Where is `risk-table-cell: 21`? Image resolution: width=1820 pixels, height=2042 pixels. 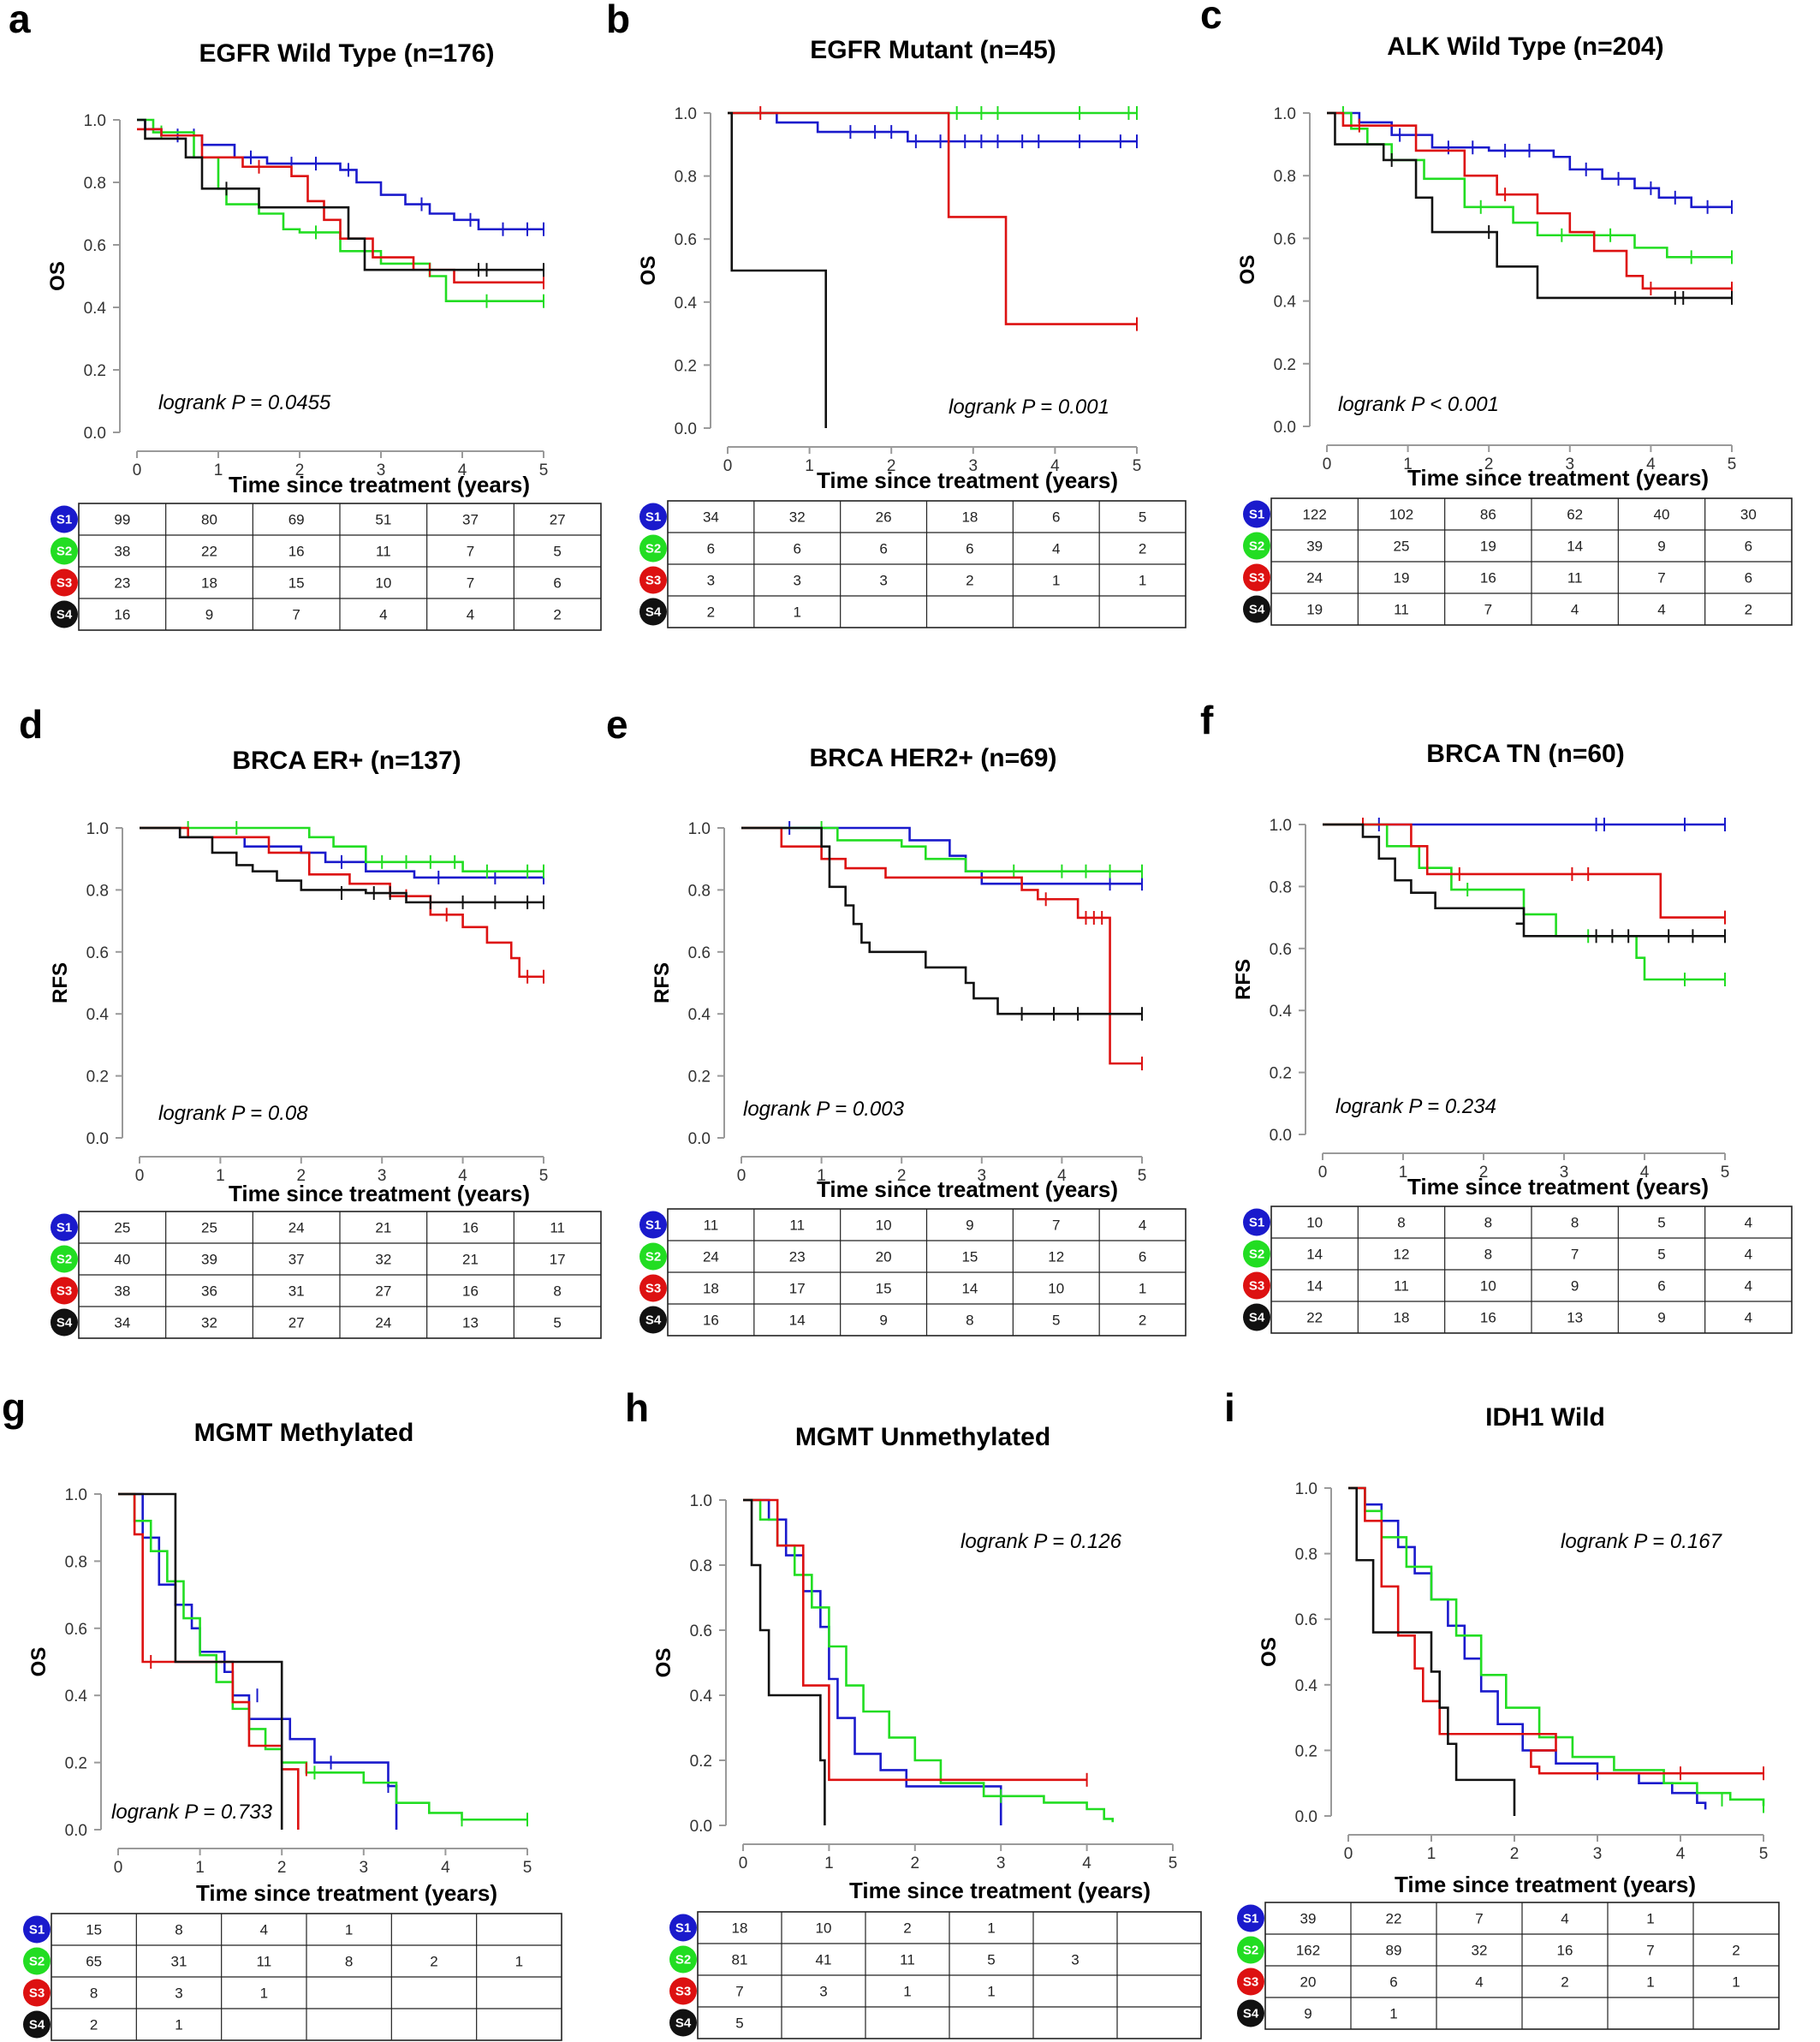
risk-table-cell: 21 is located at coordinates (383, 1228).